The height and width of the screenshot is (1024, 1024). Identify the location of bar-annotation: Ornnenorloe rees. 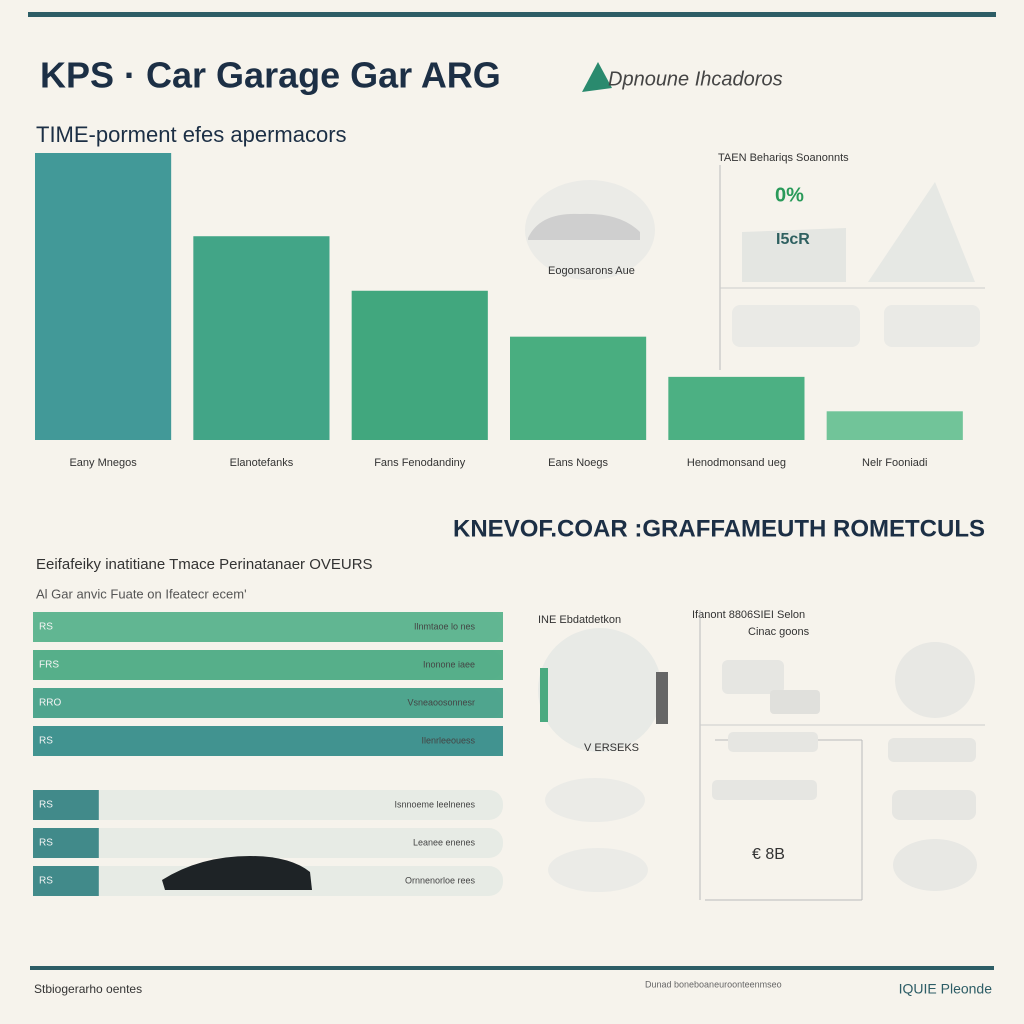
(440, 880).